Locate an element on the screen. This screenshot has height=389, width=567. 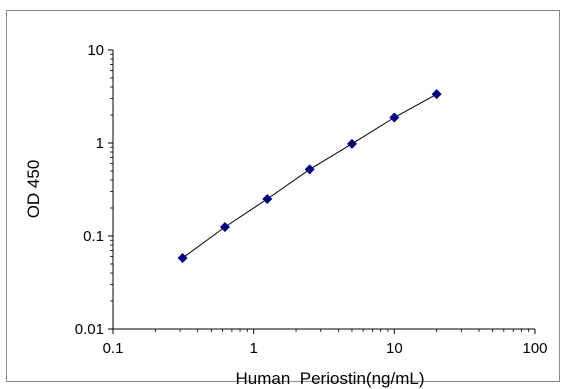
x-tick-label: 0.1 is located at coordinates (113, 348).